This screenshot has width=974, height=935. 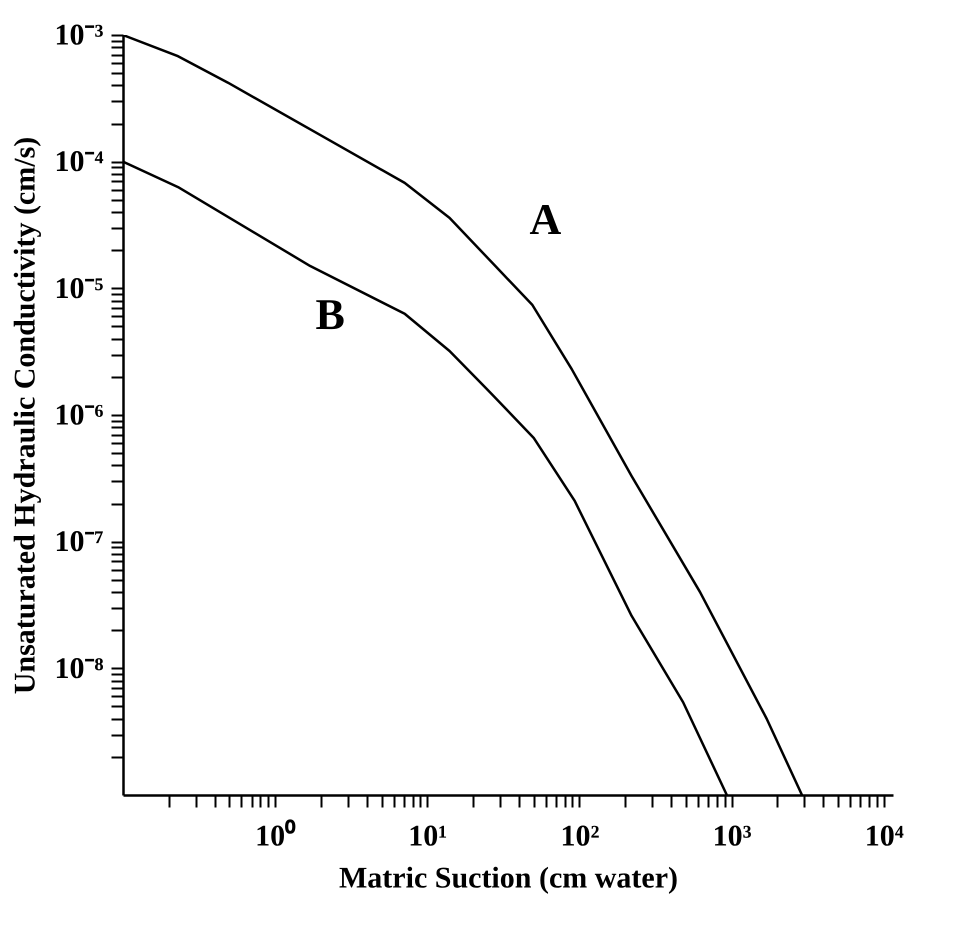 What do you see at coordinates (79, 161) in the screenshot?
I see `y-tick-label: 10⁻⁴` at bounding box center [79, 161].